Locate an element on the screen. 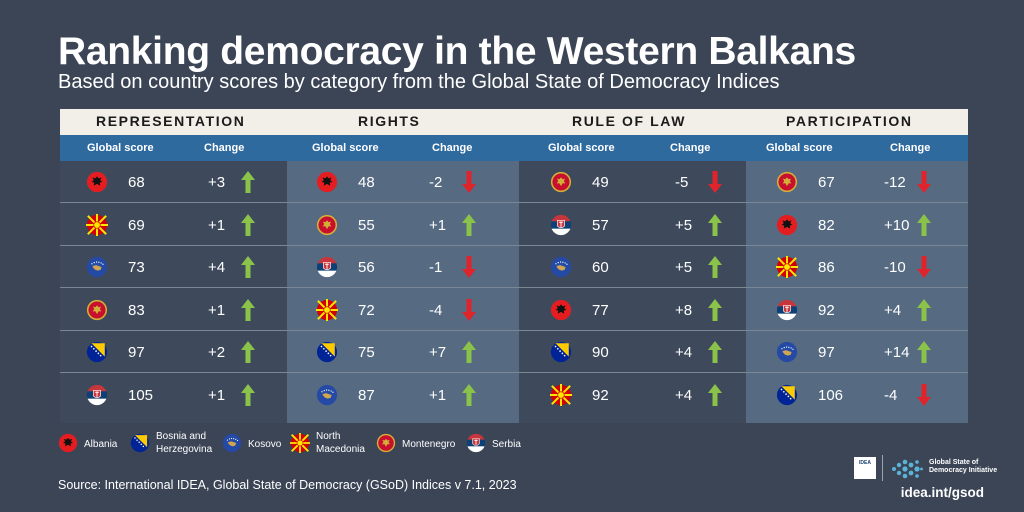 The width and height of the screenshot is (1024, 512). global-score: 73 is located at coordinates (136, 267).